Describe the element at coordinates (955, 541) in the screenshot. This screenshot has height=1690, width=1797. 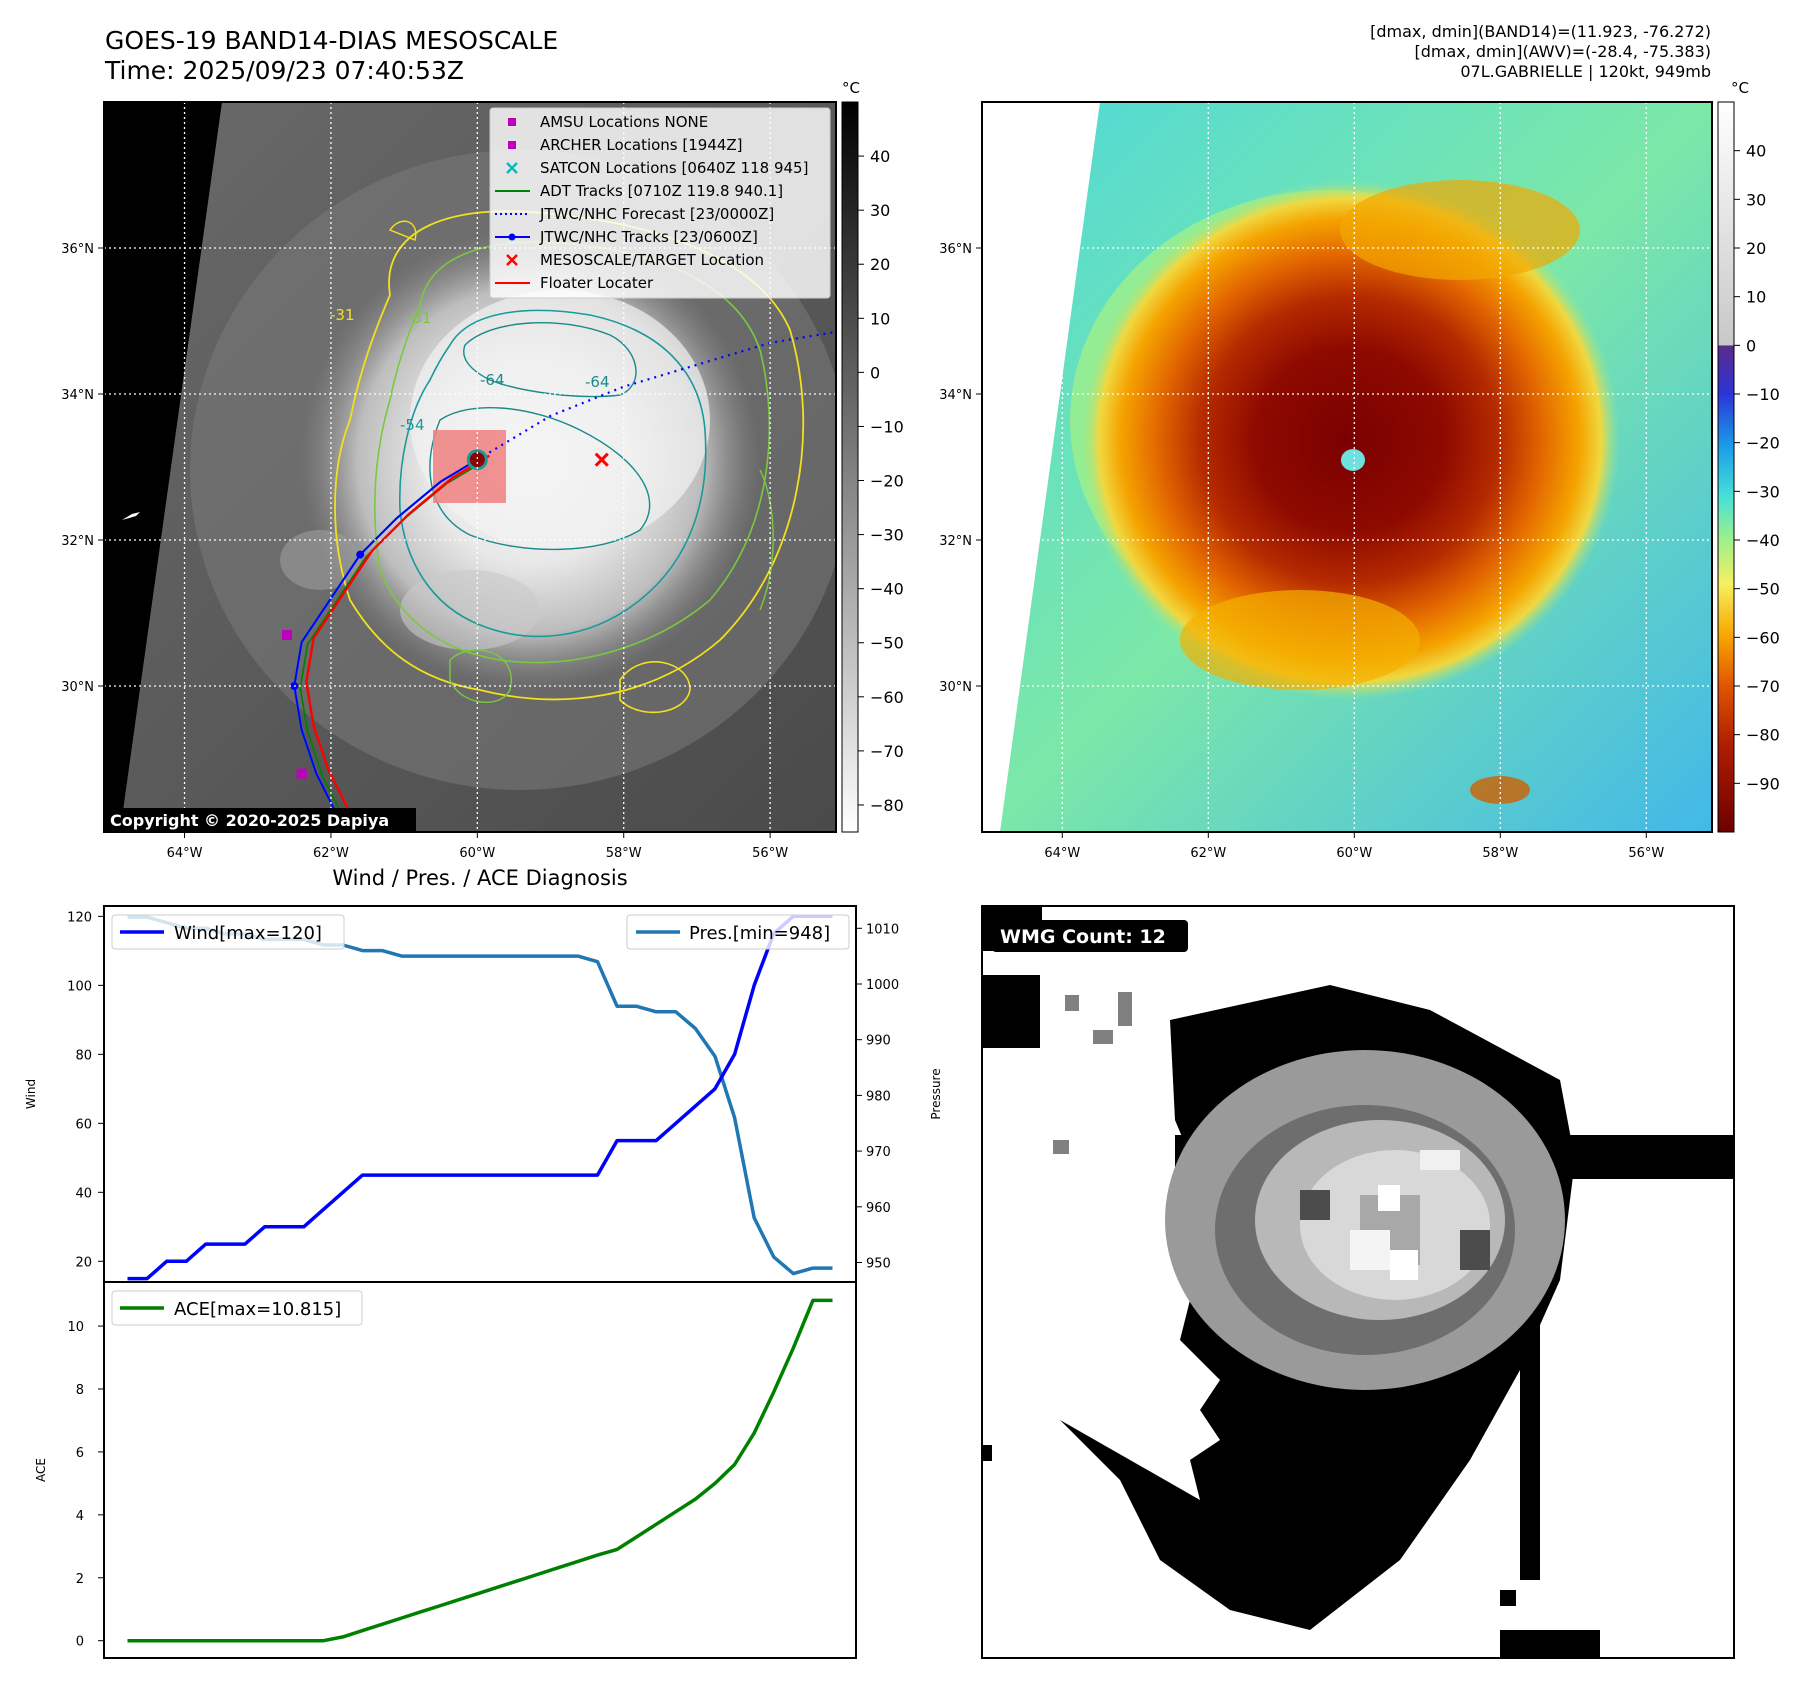
I see `awv-lat-tick-label: 32°N` at that location.